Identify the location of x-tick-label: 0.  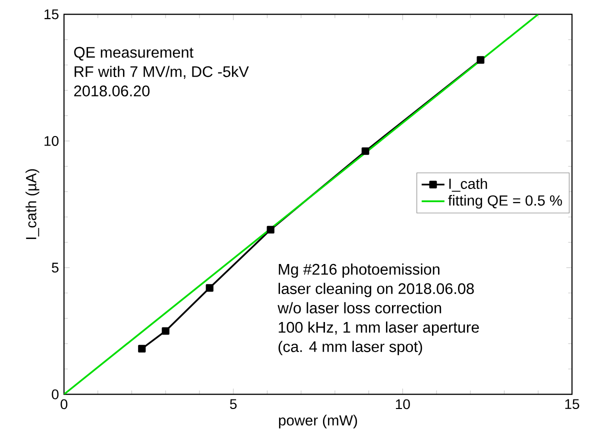
(64, 404).